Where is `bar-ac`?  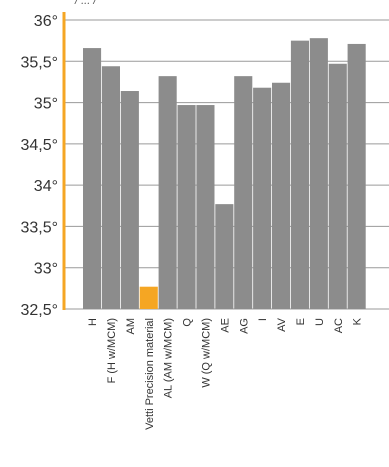
bar-ac is located at coordinates (337, 186).